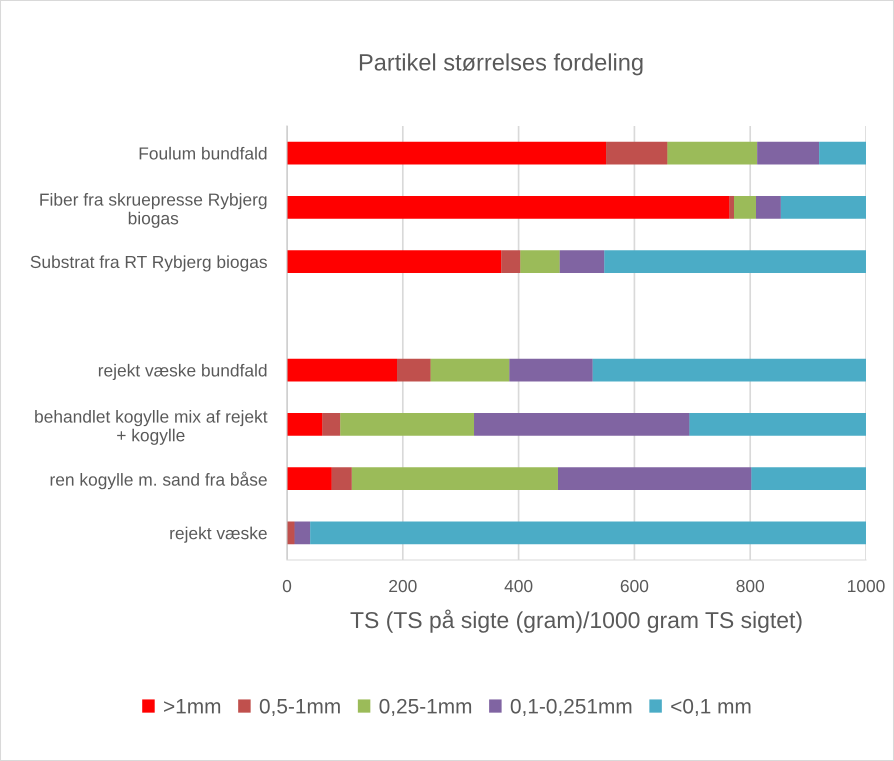 The width and height of the screenshot is (894, 761). Describe the element at coordinates (192, 706) in the screenshot. I see `legend-label: >1mm` at that location.